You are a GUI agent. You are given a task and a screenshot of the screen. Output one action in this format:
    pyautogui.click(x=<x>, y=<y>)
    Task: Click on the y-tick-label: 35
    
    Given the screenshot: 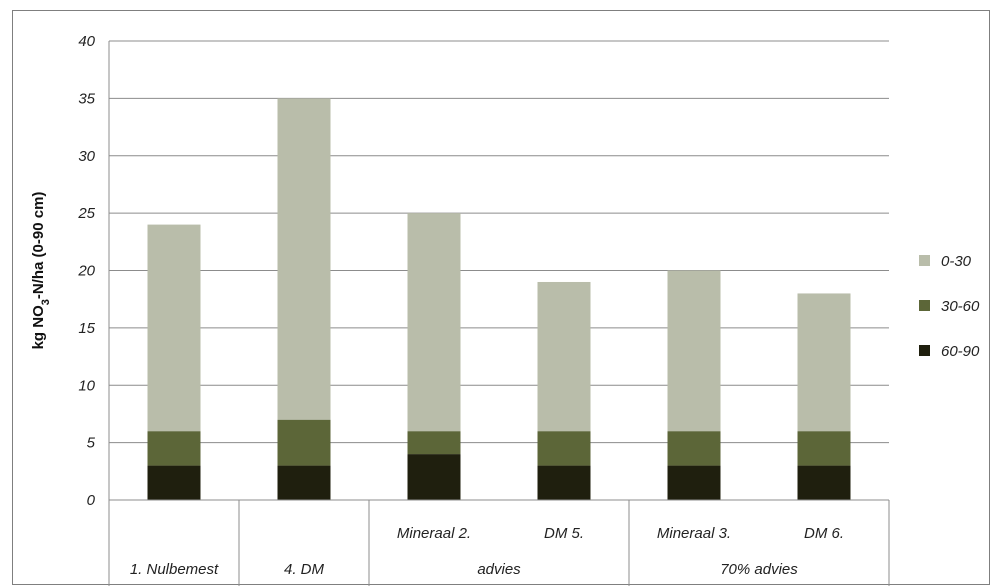 What is the action you would take?
    pyautogui.click(x=86, y=98)
    